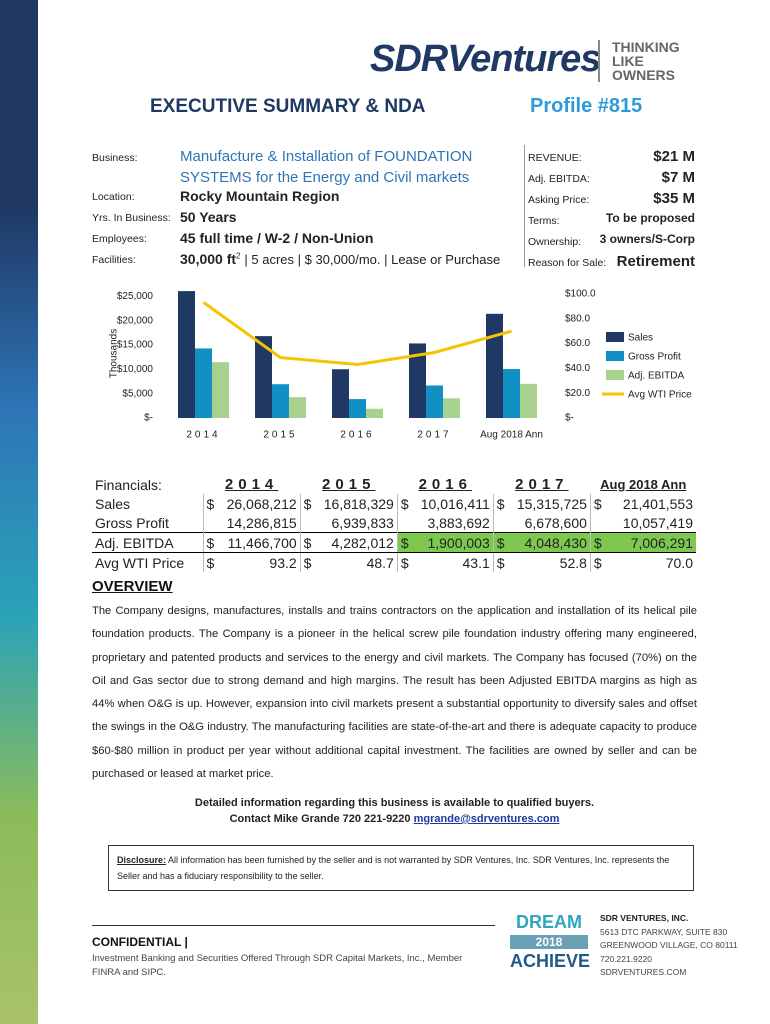  I want to click on amount: 93.2, so click(283, 562).